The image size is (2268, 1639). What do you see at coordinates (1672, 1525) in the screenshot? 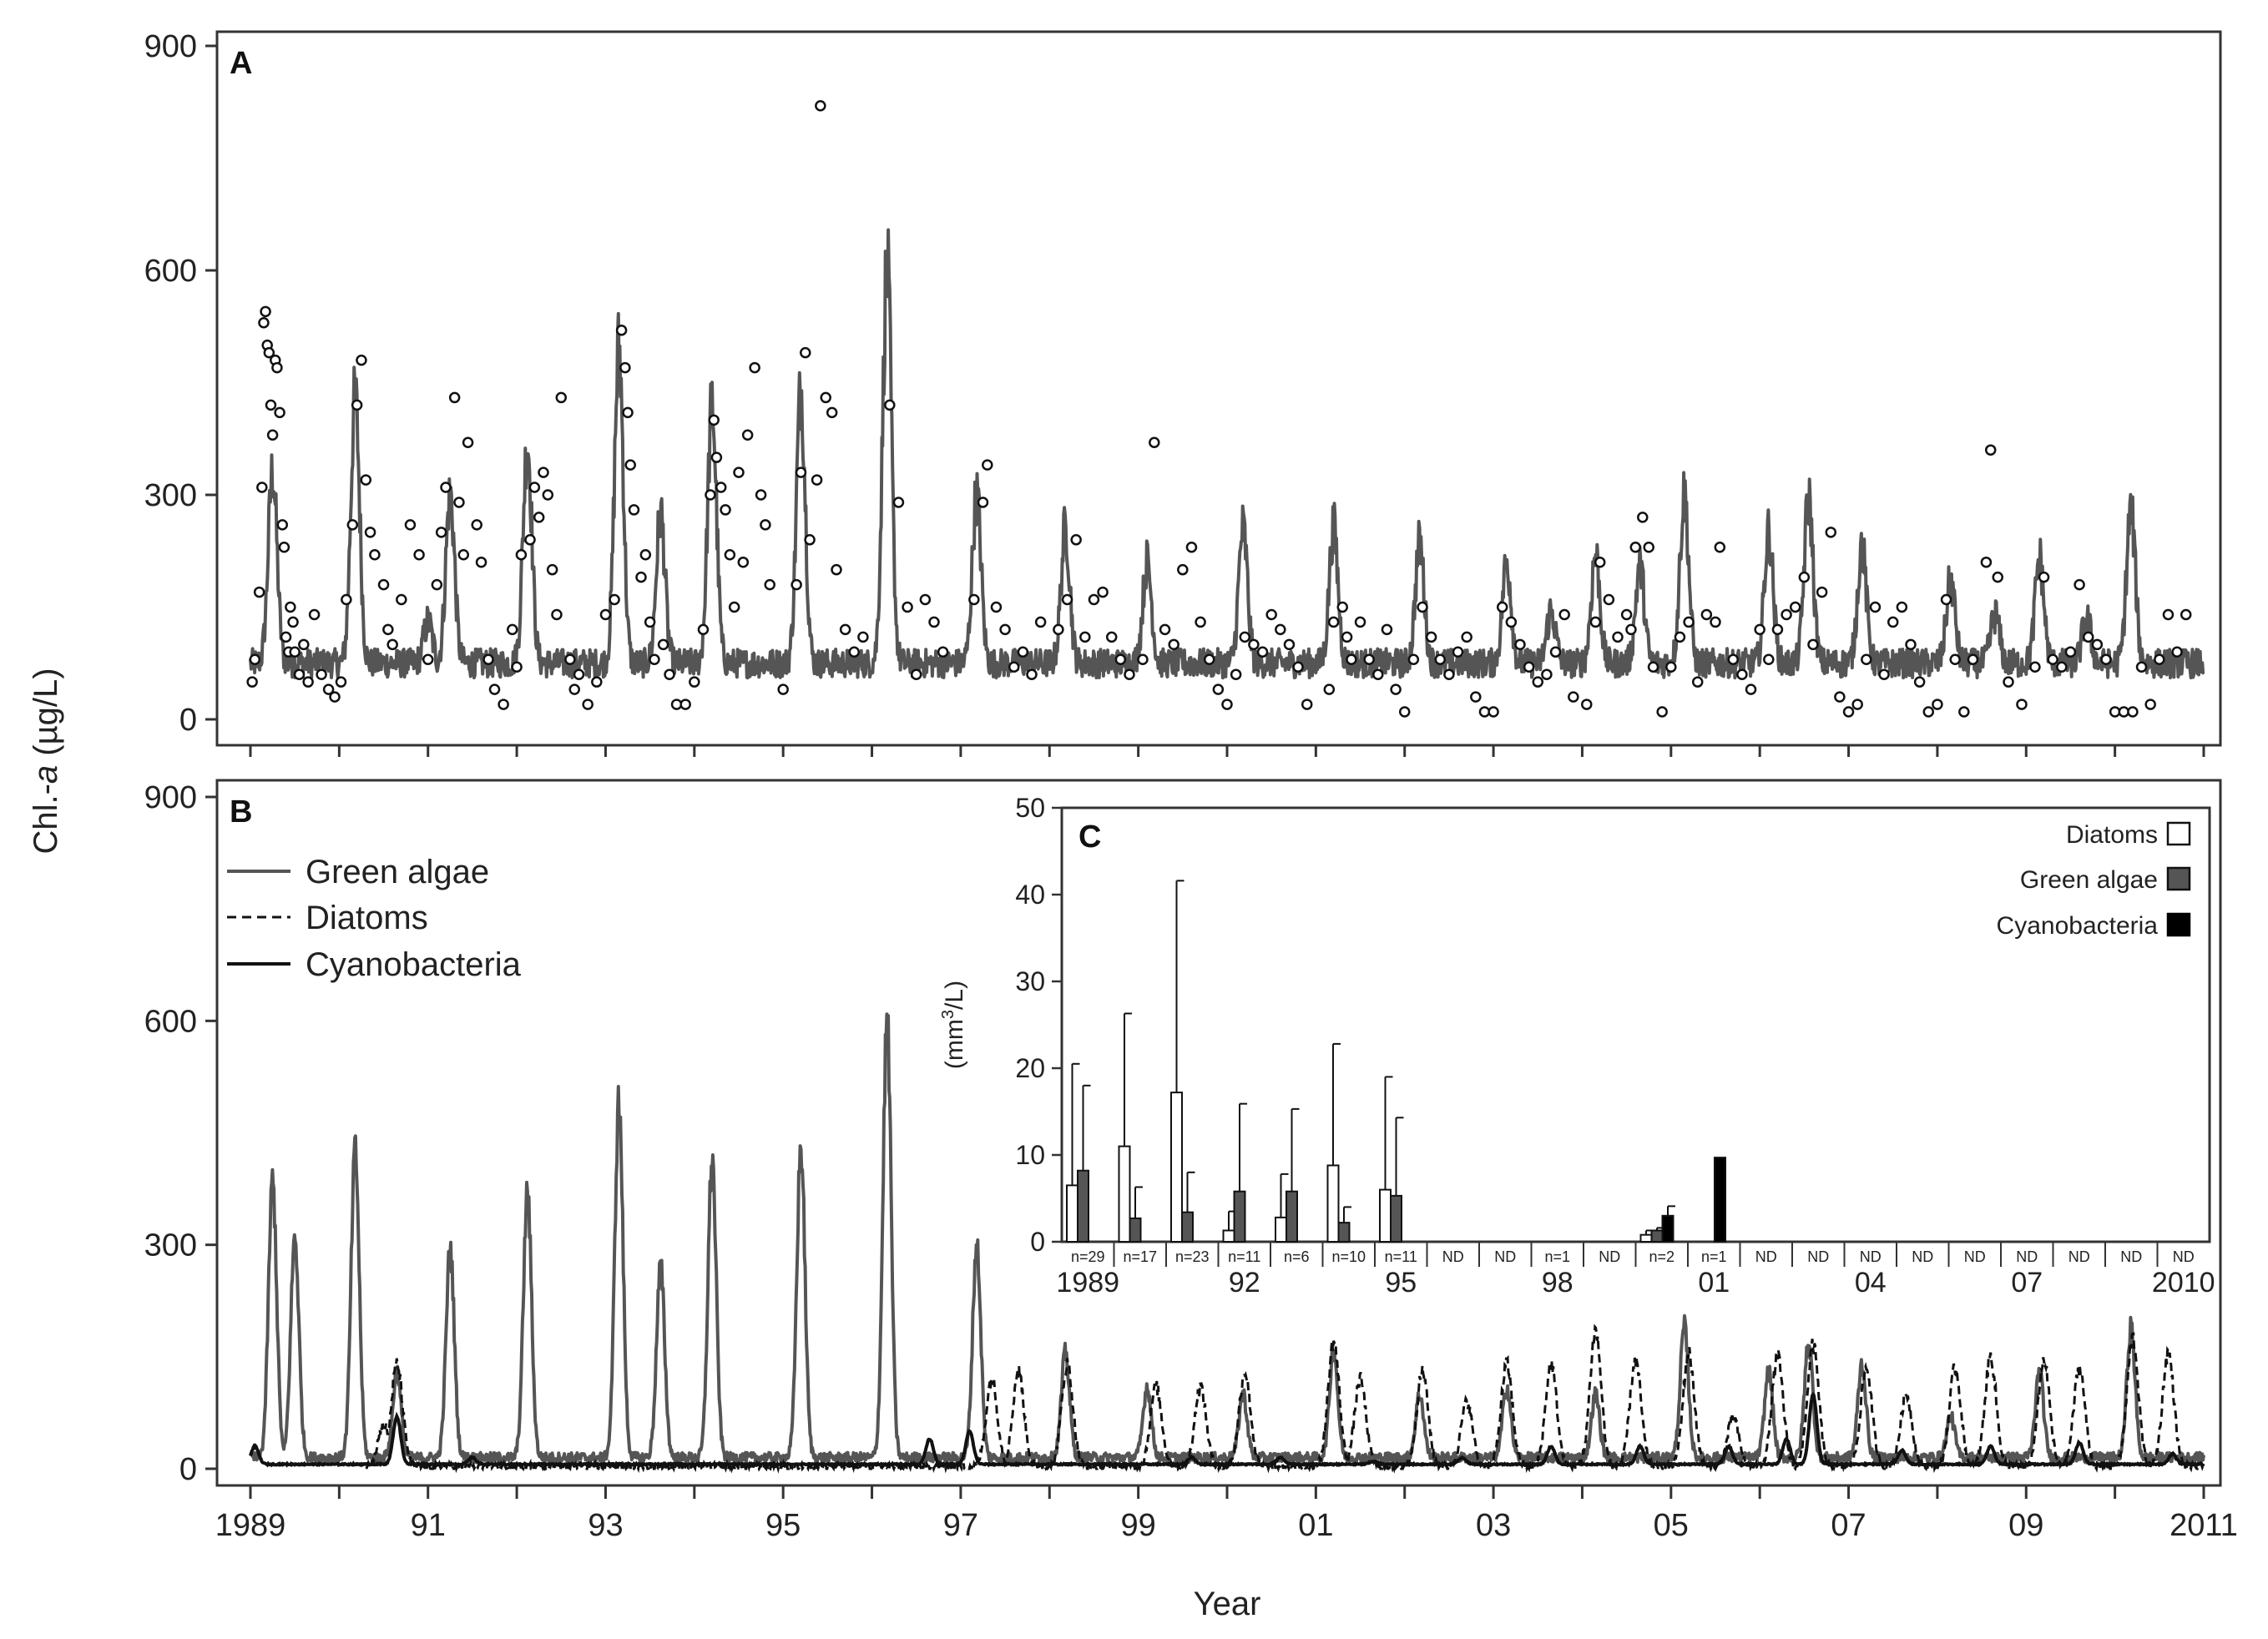
I see `panel-b-x-tick-label: 05` at bounding box center [1672, 1525].